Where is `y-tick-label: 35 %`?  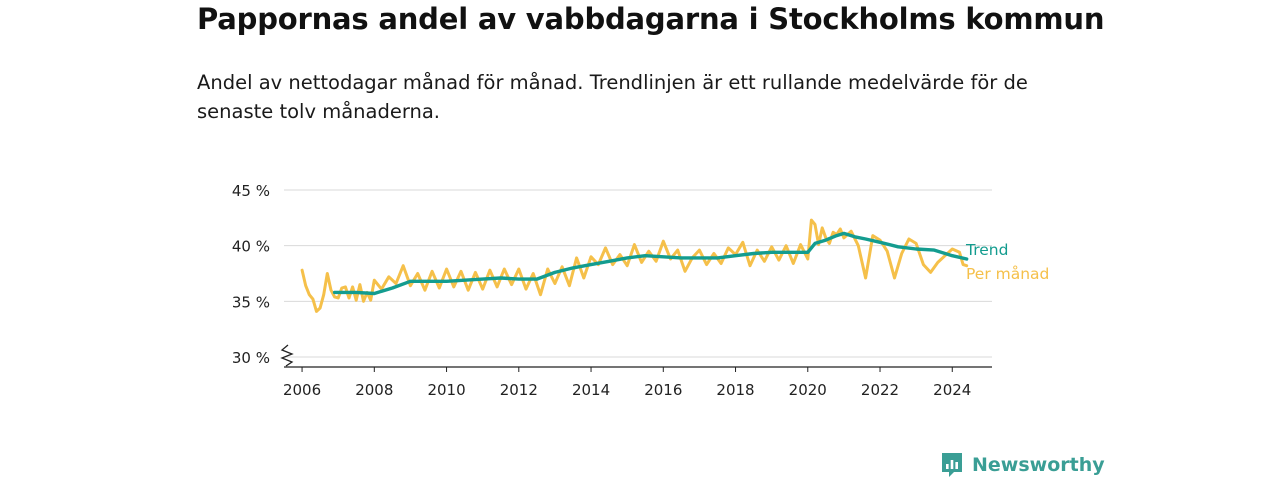
y-tick-label: 35 % is located at coordinates (251, 302).